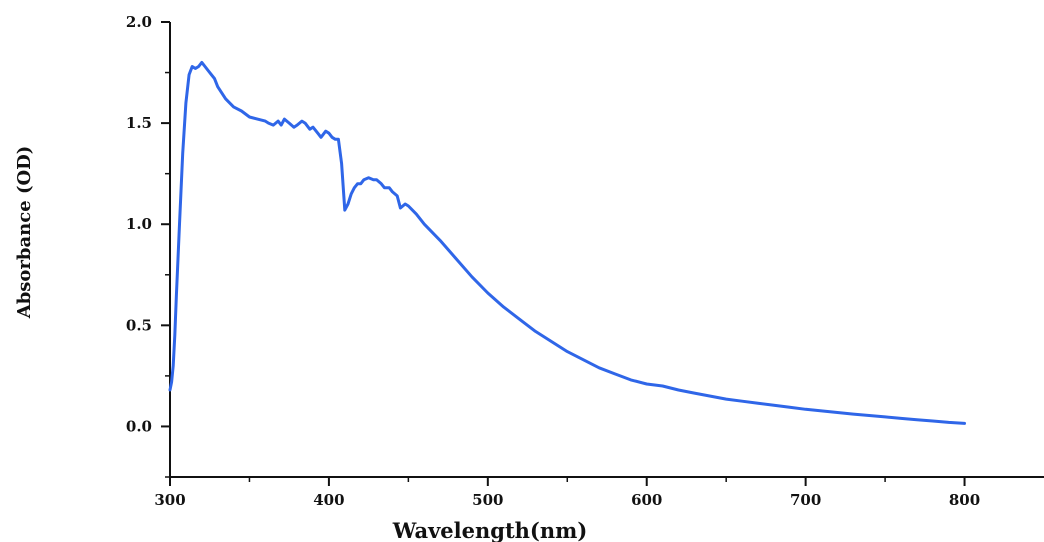  Describe the element at coordinates (139, 426) in the screenshot. I see `y-tick-label: 0.0` at that location.